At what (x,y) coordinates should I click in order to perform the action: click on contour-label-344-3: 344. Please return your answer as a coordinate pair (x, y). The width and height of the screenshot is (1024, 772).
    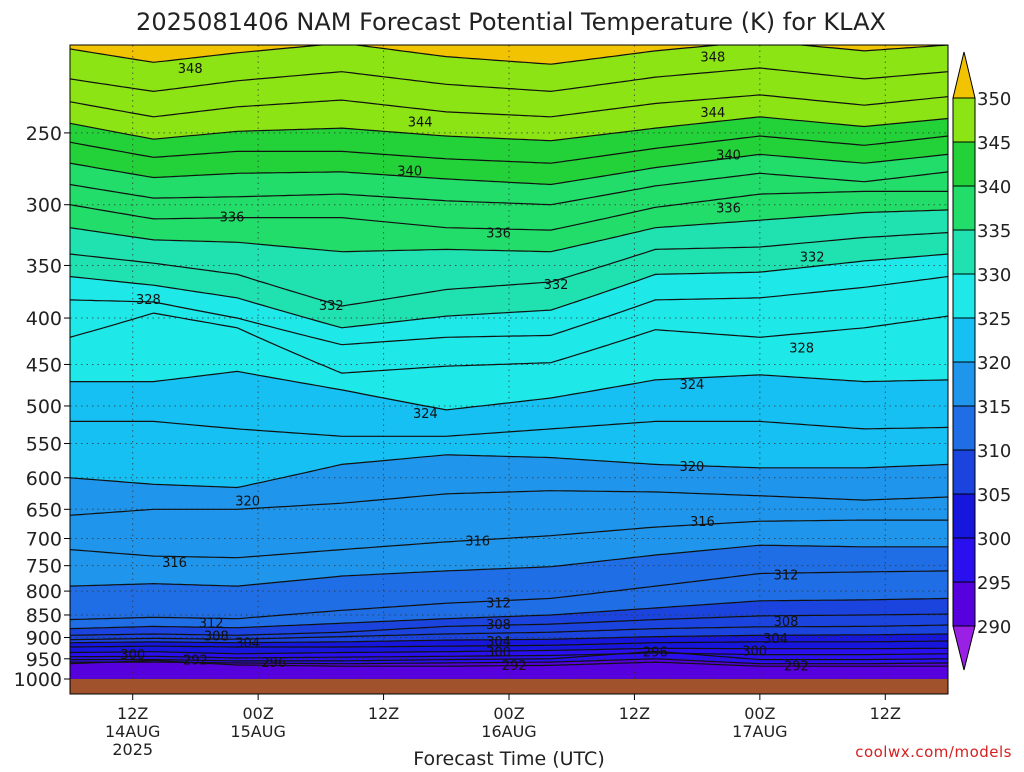
    Looking at the image, I should click on (712, 113).